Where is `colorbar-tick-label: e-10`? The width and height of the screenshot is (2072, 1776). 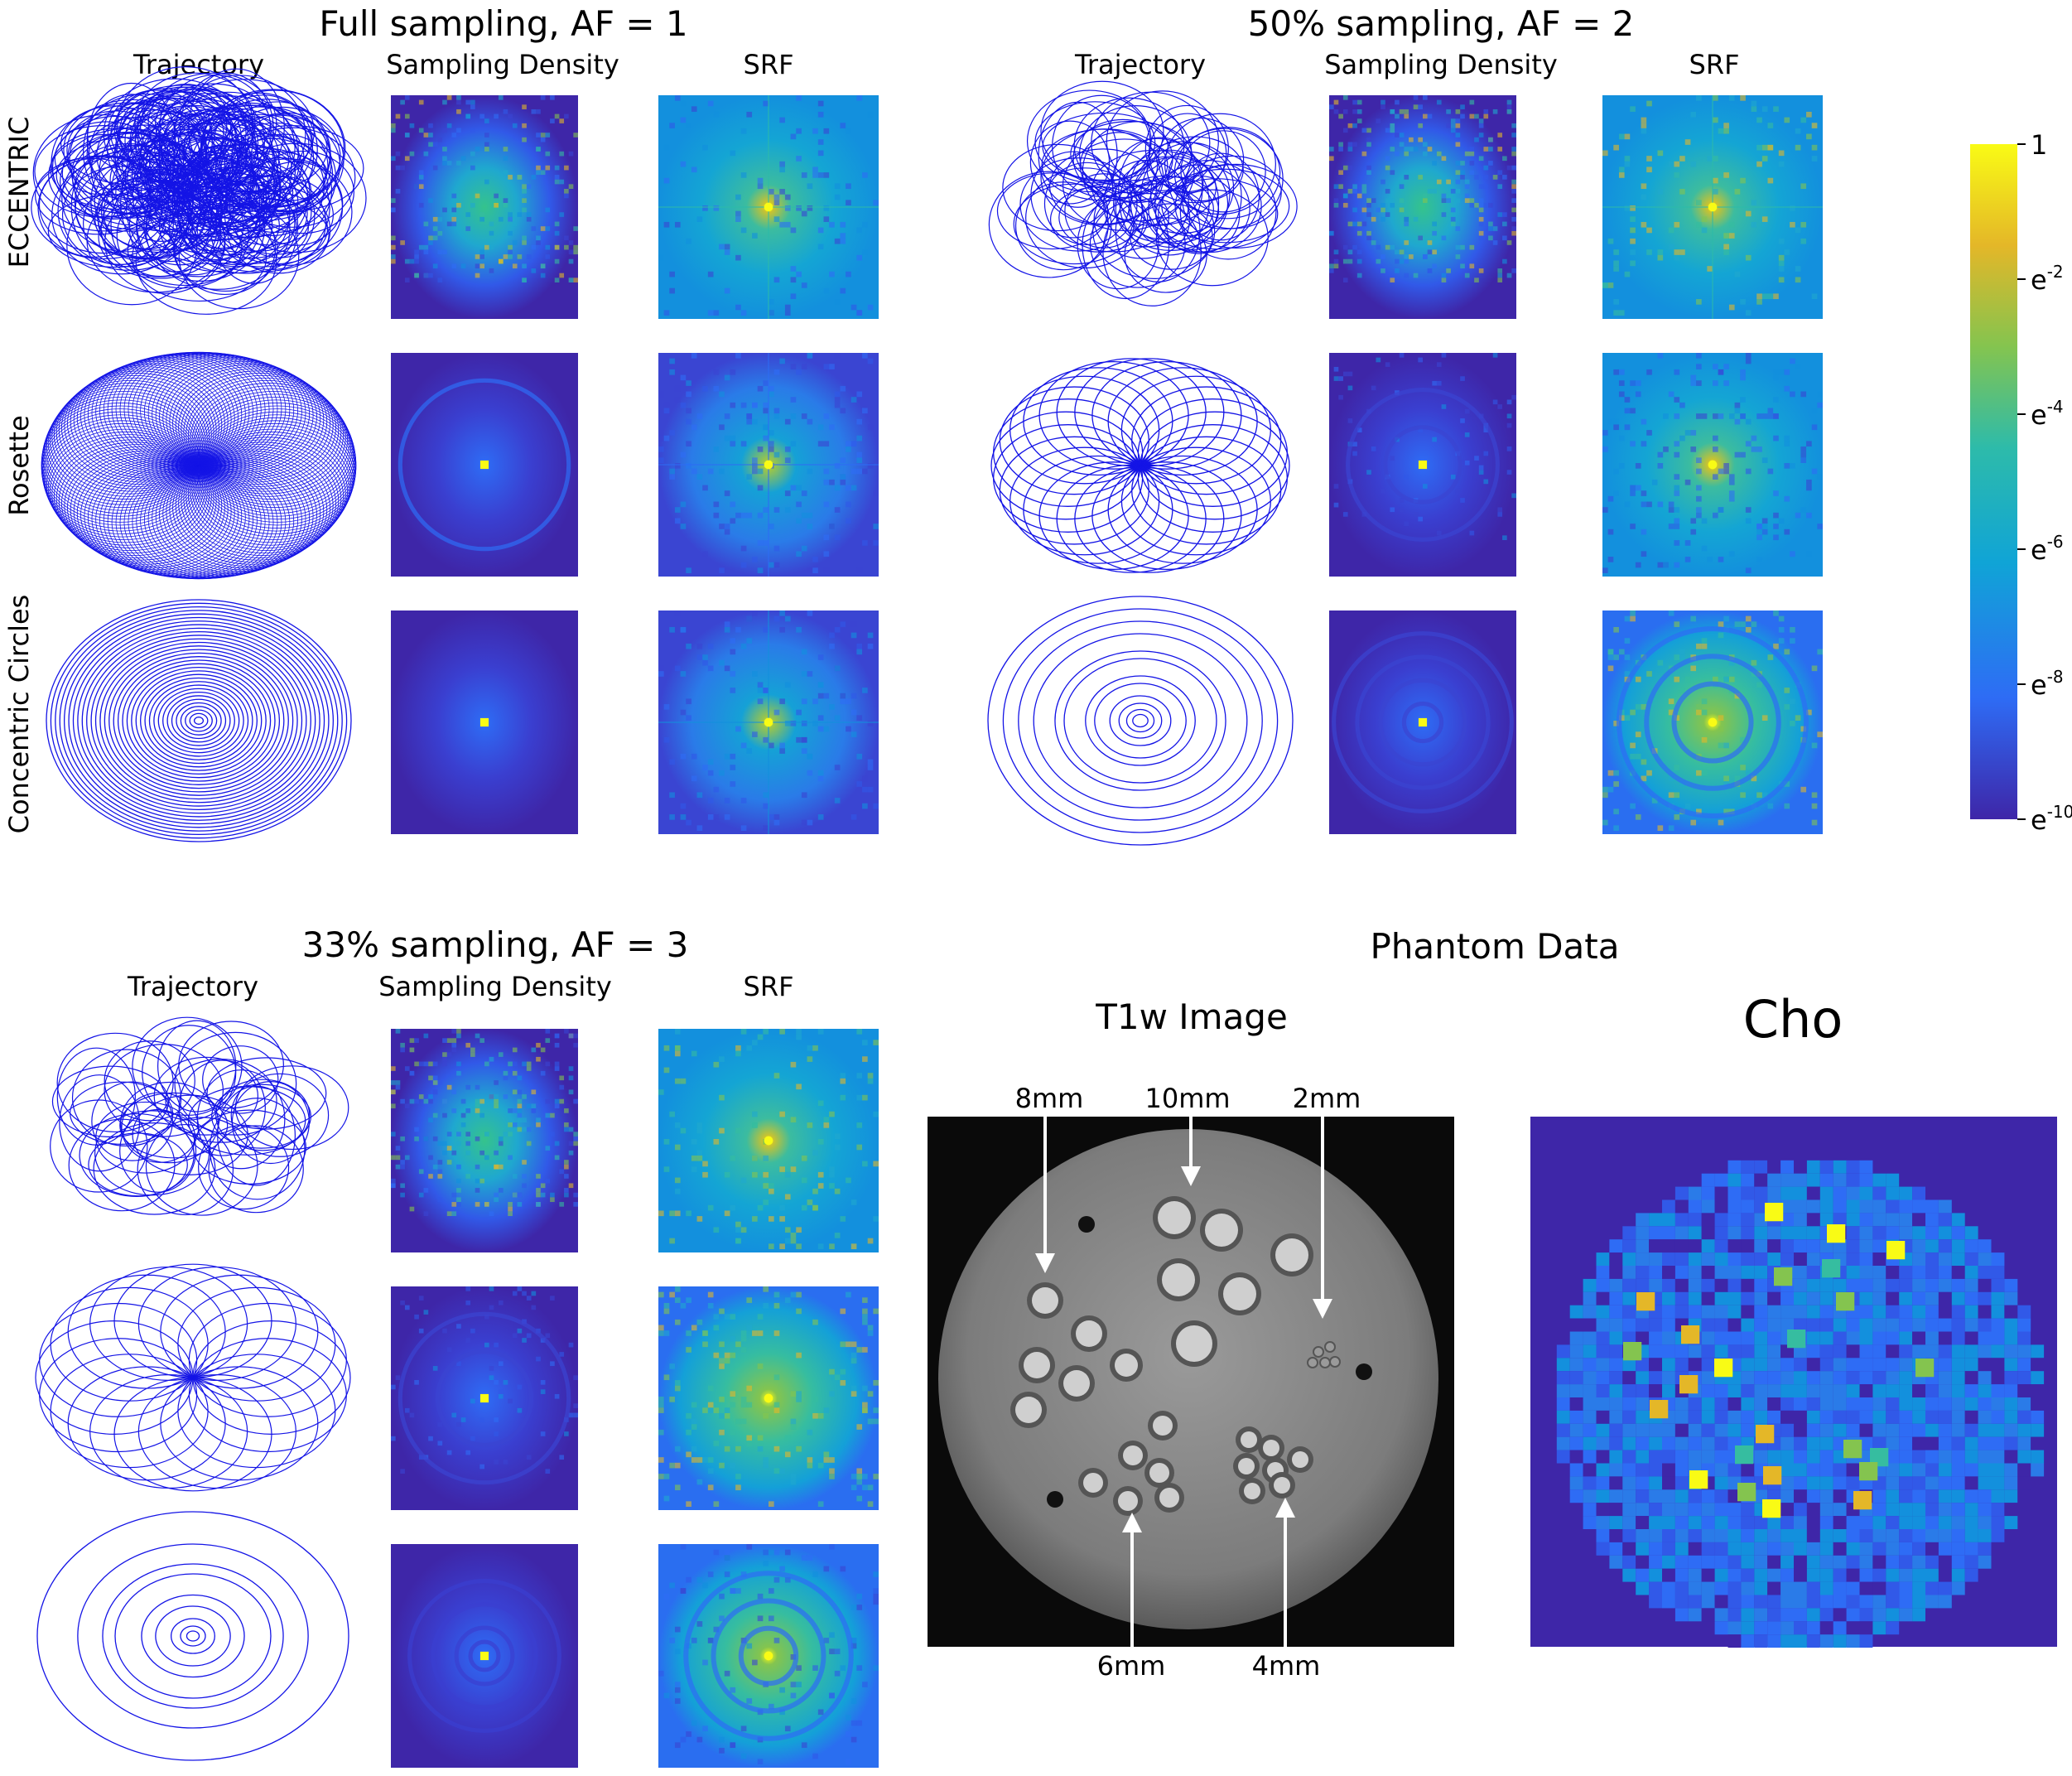 colorbar-tick-label: e-10 is located at coordinates (2051, 819).